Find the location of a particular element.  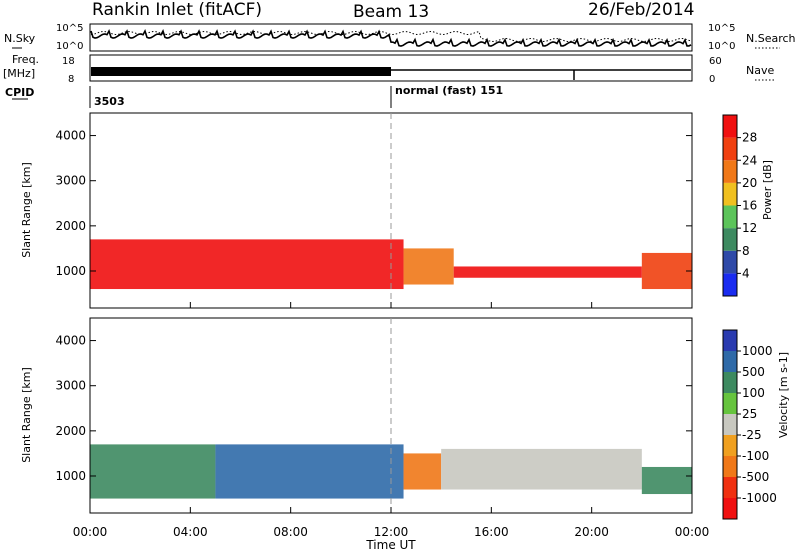

noise-panel-frame is located at coordinates (391, 37).